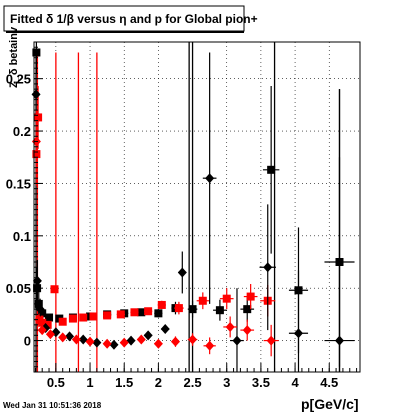 This screenshot has width=400, height=414. I want to click on title-box, so click(124, 18).